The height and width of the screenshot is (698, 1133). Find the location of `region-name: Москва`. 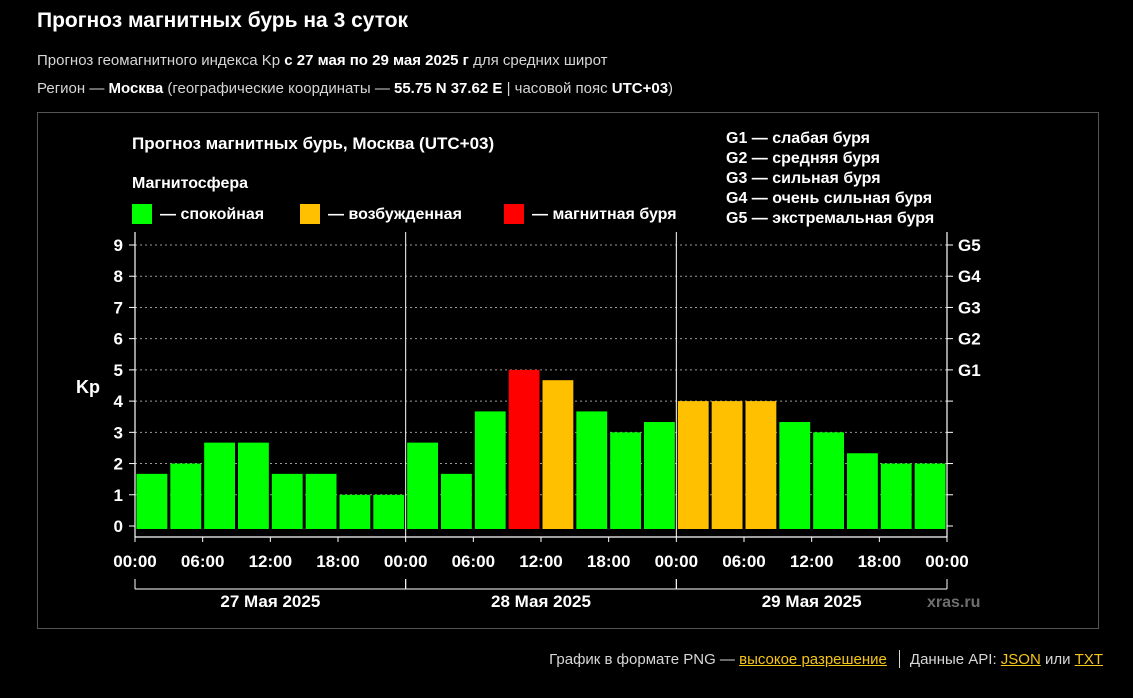

region-name: Москва is located at coordinates (136, 88).